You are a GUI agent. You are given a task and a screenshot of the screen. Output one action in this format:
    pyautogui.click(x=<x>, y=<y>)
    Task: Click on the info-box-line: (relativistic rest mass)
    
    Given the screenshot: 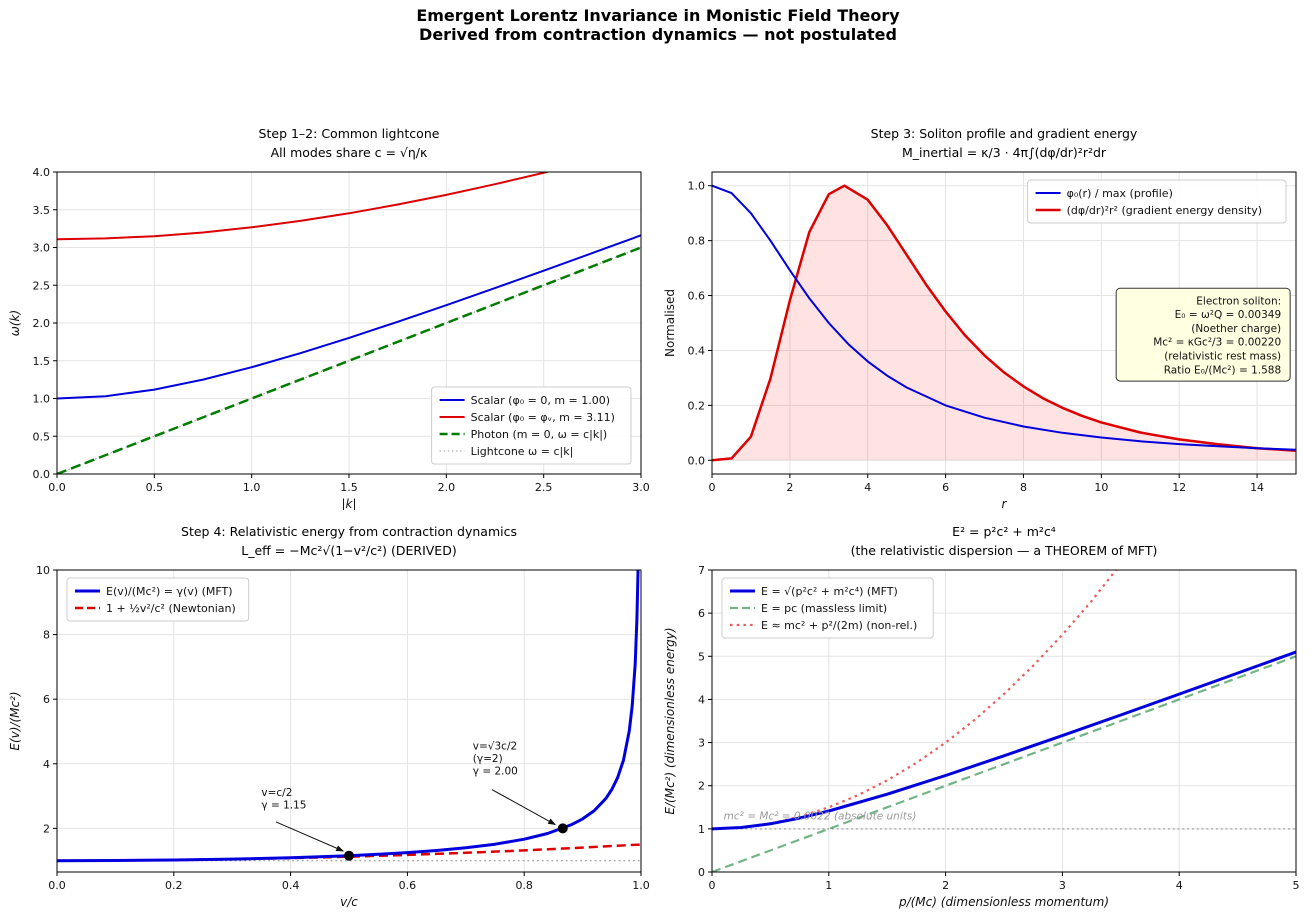 What is the action you would take?
    pyautogui.click(x=1222, y=356)
    